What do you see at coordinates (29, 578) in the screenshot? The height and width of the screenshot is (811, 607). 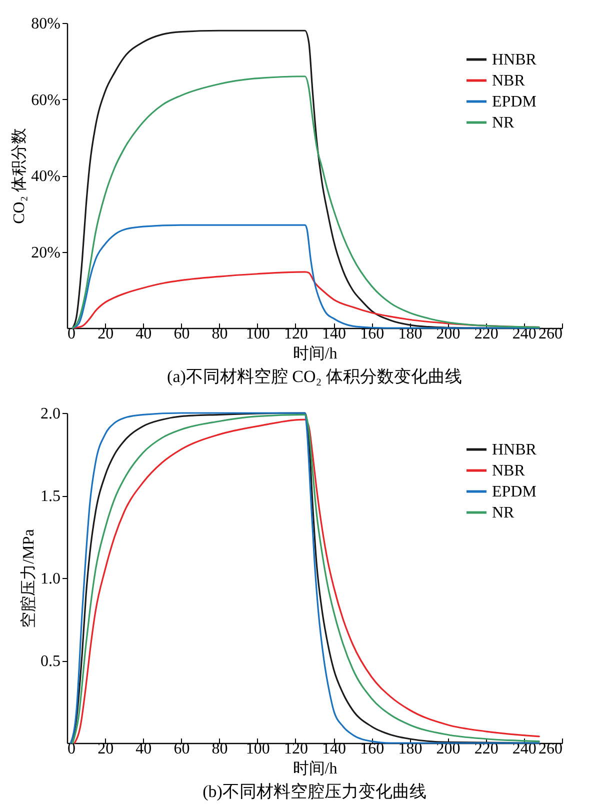 I see `y-axis-title: 空腔压力/MPa` at bounding box center [29, 578].